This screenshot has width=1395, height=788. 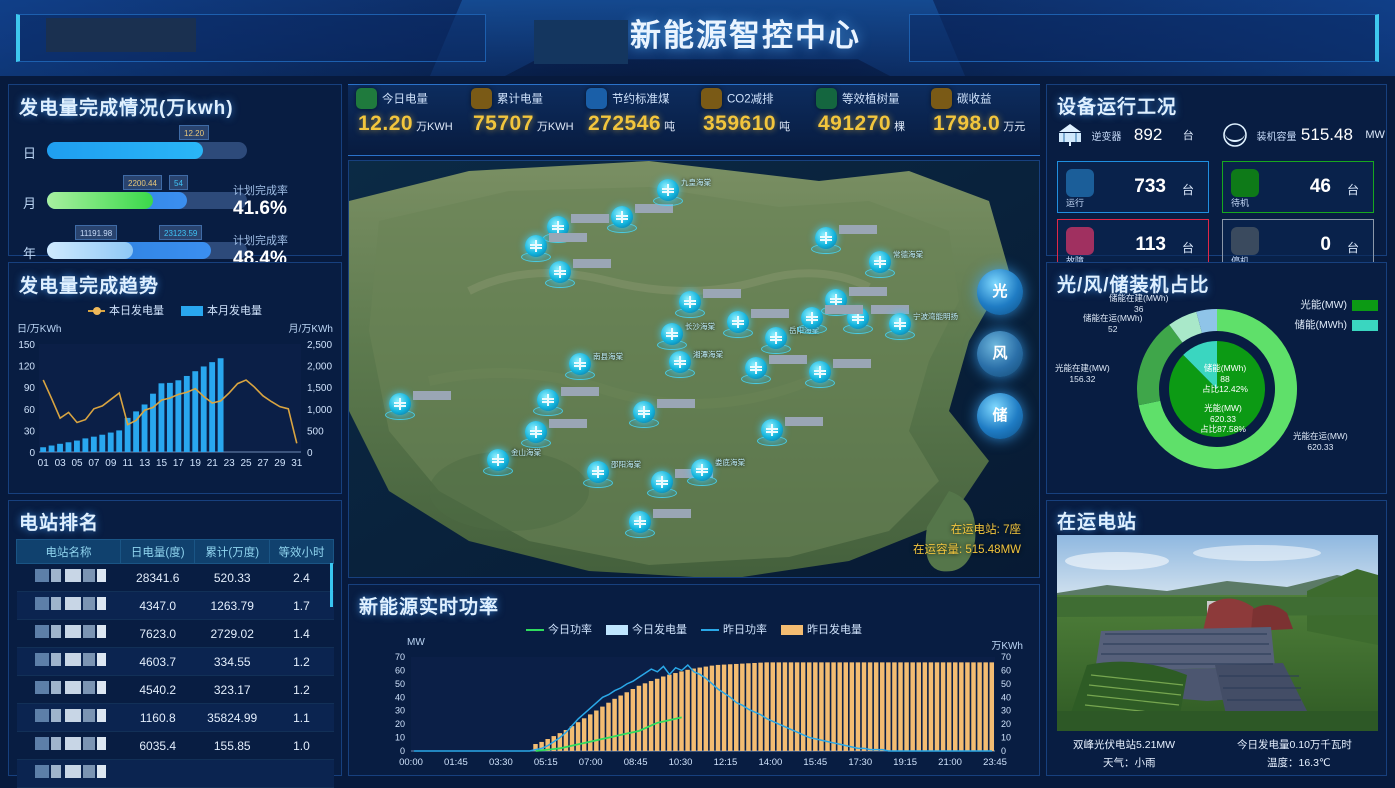 I want to click on power-legend-昨日功率: 昨日功率, so click(x=734, y=629).